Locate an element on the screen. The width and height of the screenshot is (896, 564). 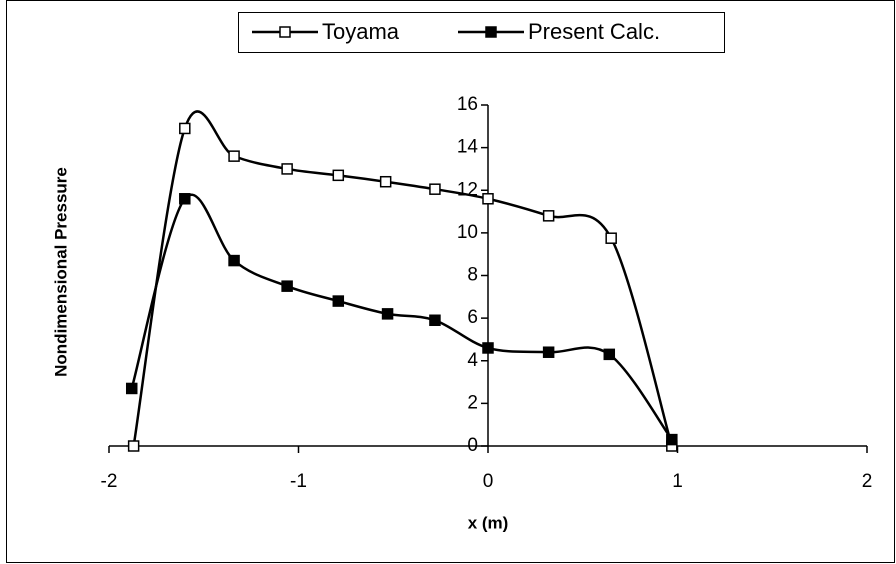
y-tick-label: 10 is located at coordinates (467, 232).